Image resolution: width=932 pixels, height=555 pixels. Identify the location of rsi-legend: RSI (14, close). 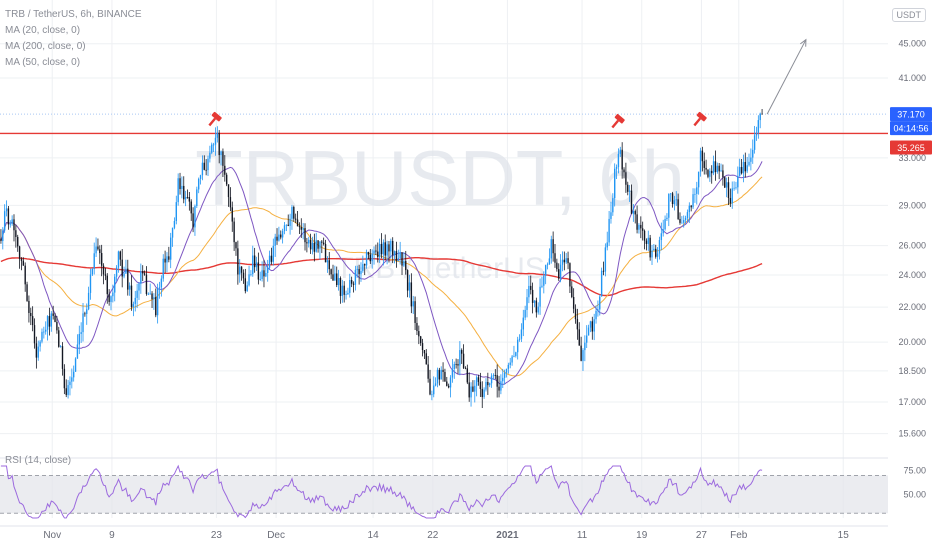
(38, 460).